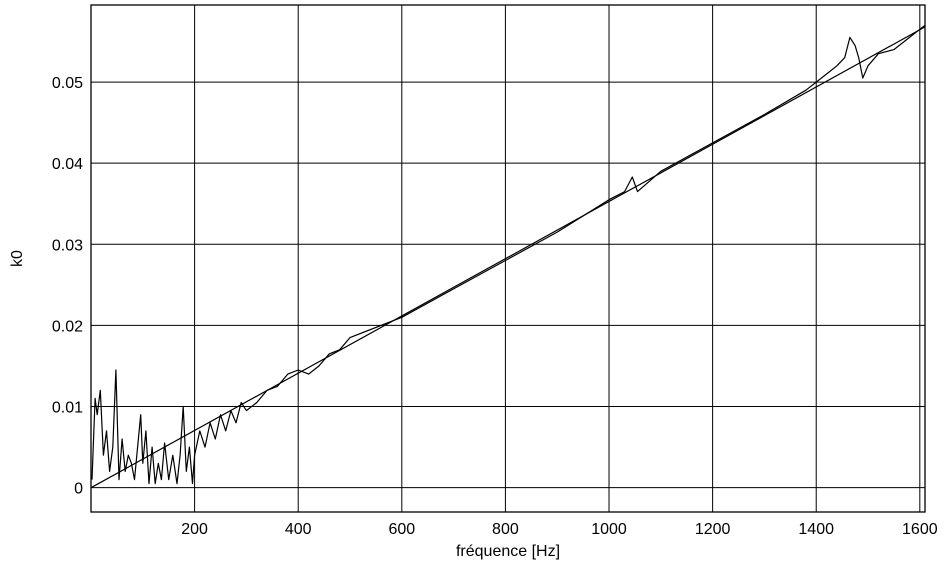 The width and height of the screenshot is (951, 565). Describe the element at coordinates (78, 489) in the screenshot. I see `y-tick-label: 0` at that location.